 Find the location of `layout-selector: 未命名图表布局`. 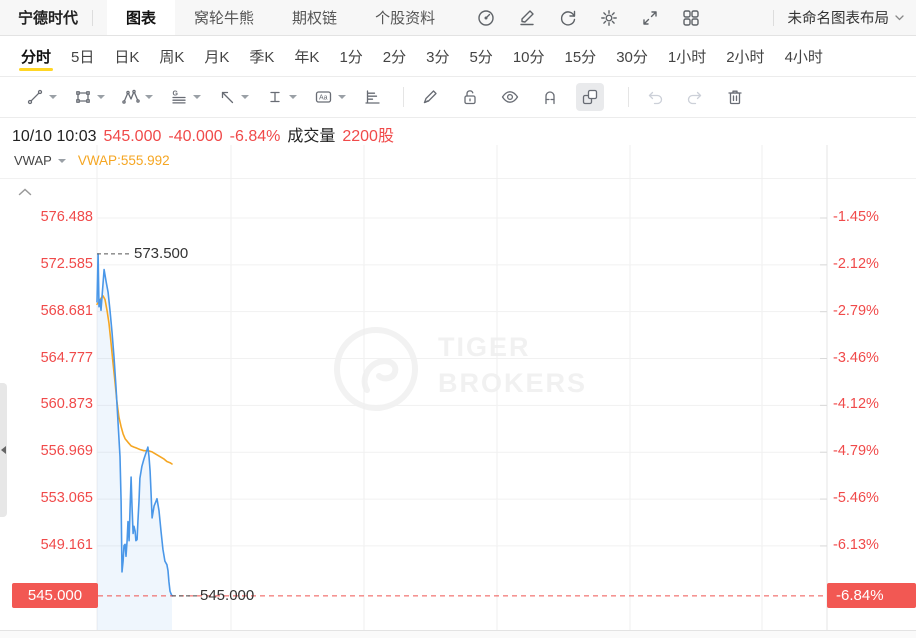

layout-selector: 未命名图表布局 is located at coordinates (846, 17).